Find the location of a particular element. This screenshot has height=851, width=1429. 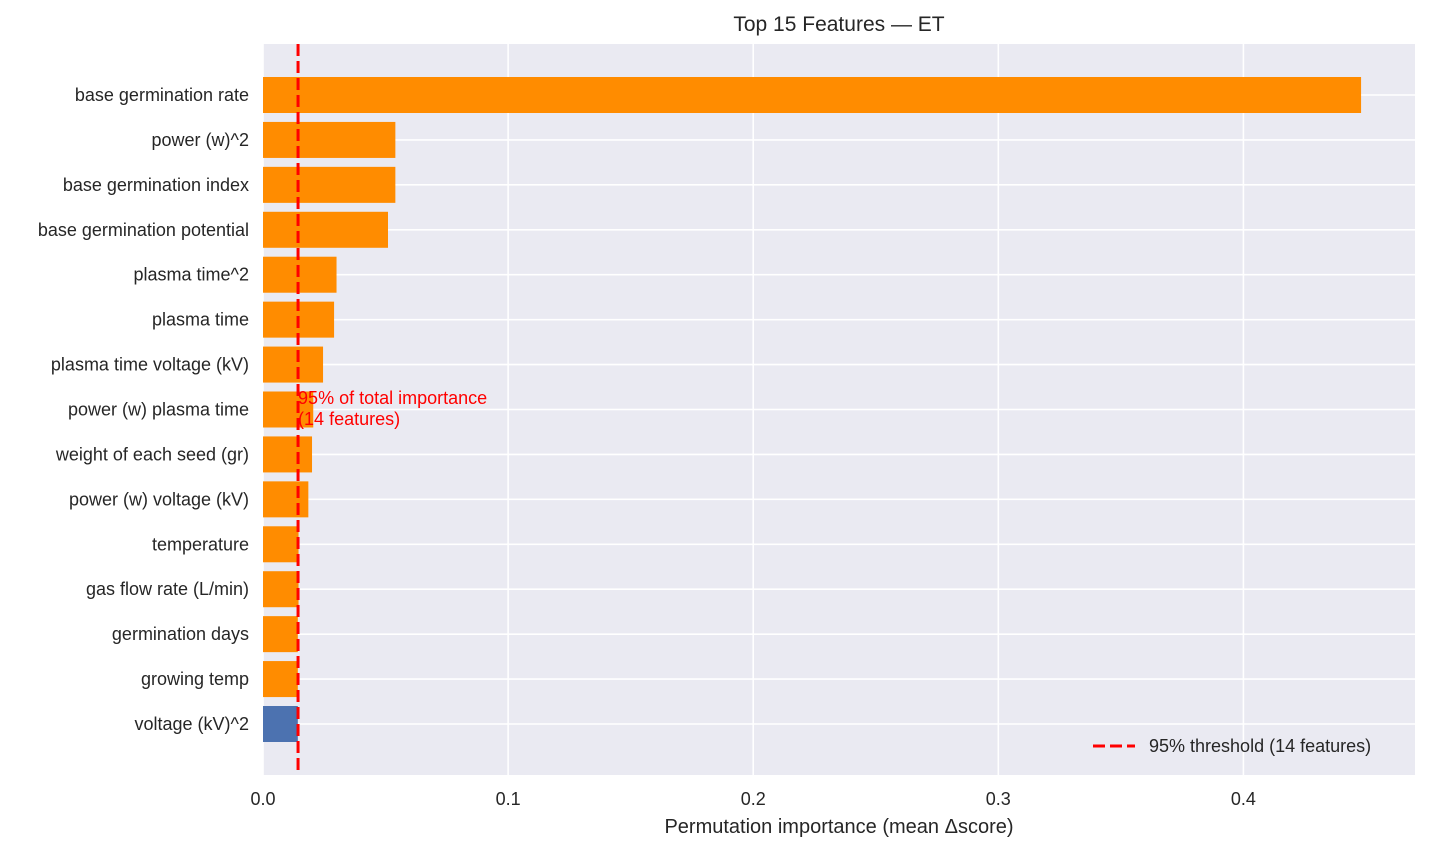

x-tick-label: 0.4 is located at coordinates (1243, 799).